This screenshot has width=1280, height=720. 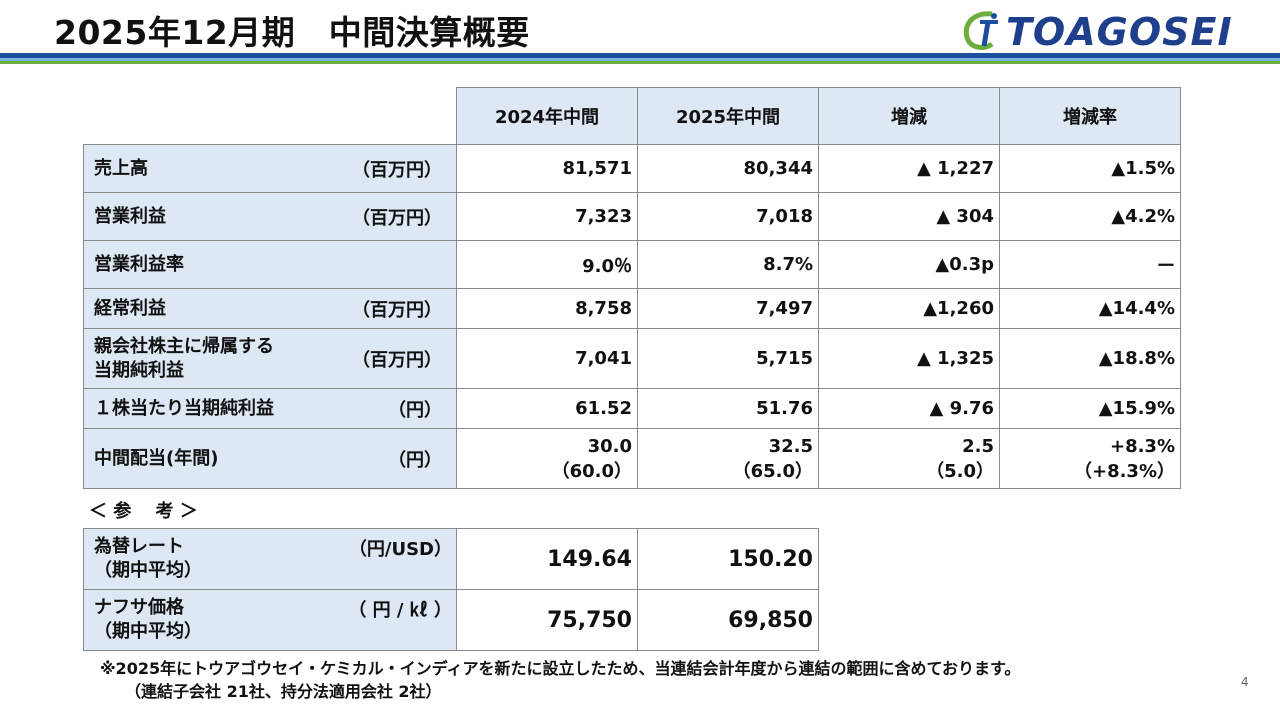 I want to click on value-cell: ▲1.5%, so click(x=1090, y=168).